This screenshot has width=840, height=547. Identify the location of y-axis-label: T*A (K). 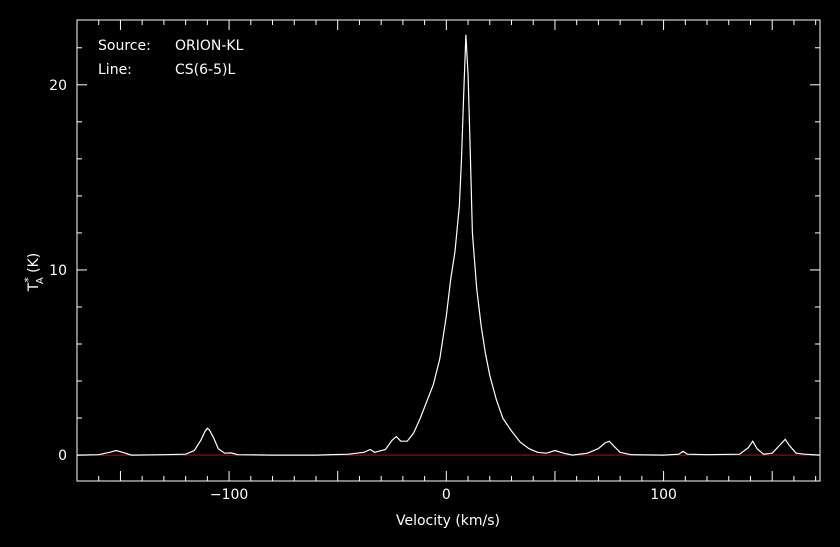
(34, 272).